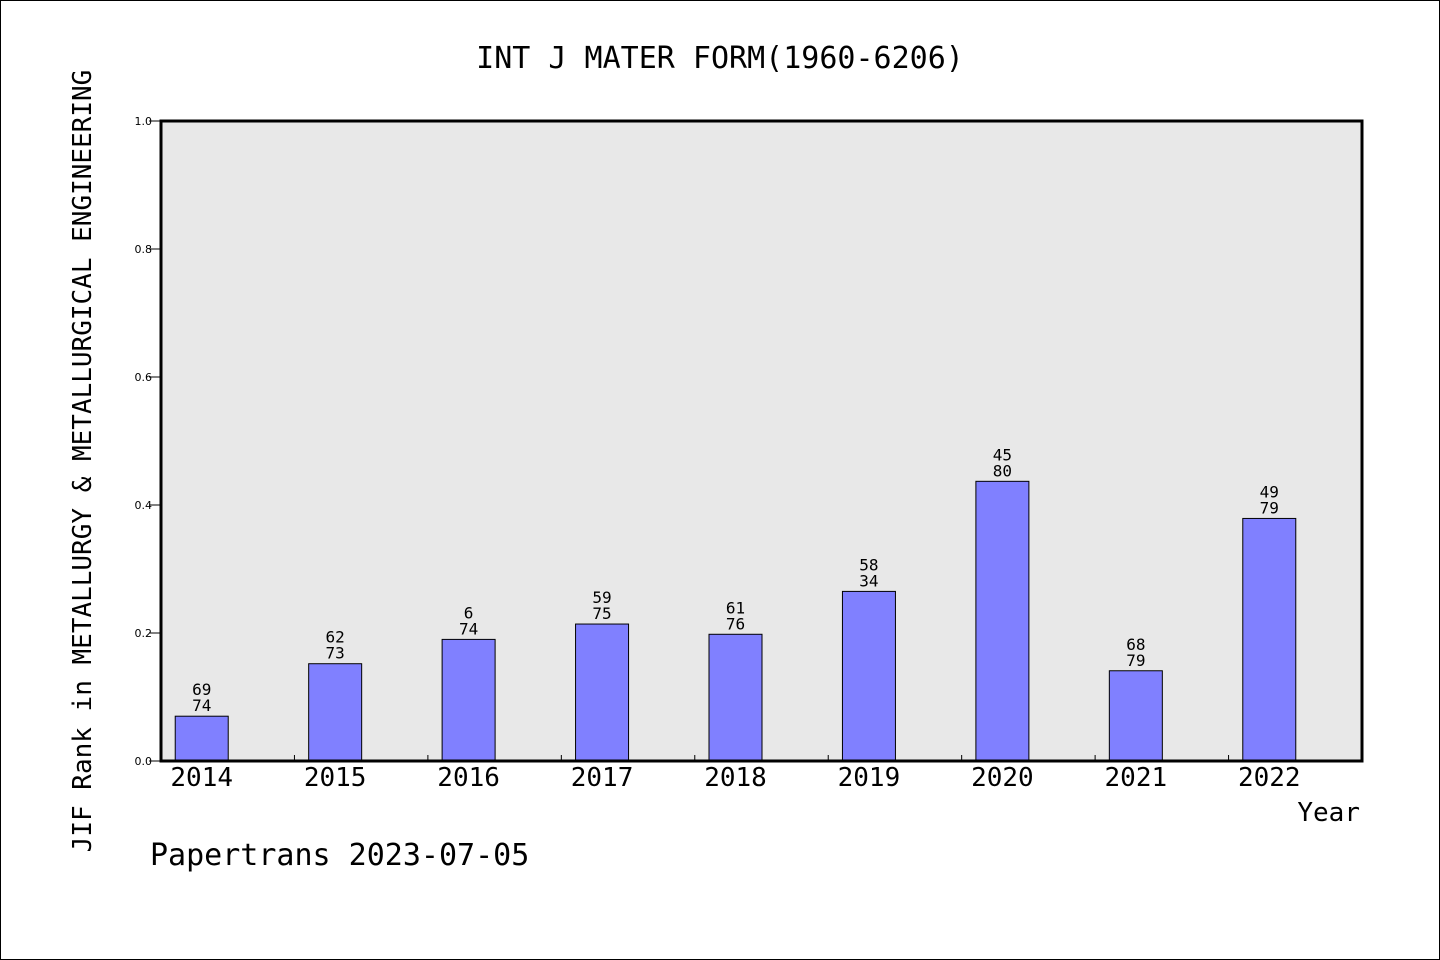 The image size is (1440, 960). I want to click on y-tick-label: 0.2, so click(144, 633).